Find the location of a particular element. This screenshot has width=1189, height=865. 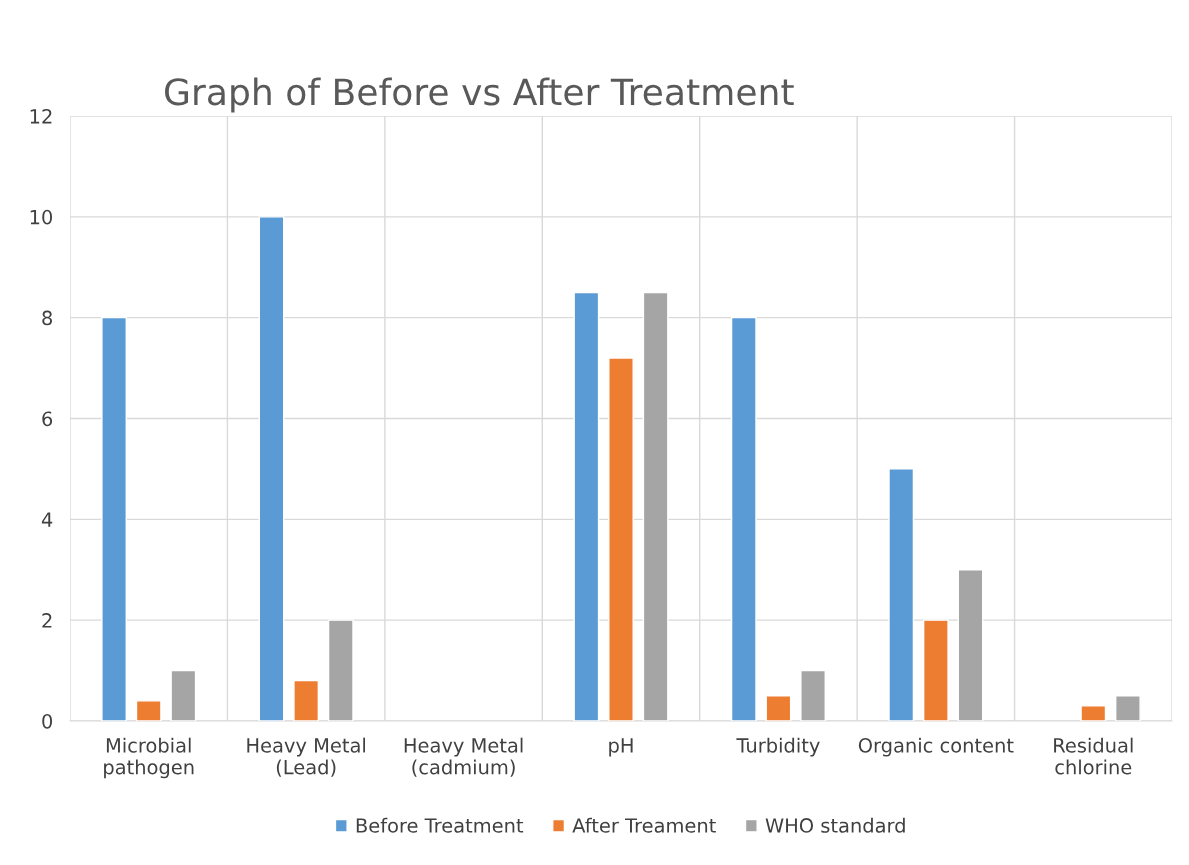

legend-label: After Treament is located at coordinates (644, 825).